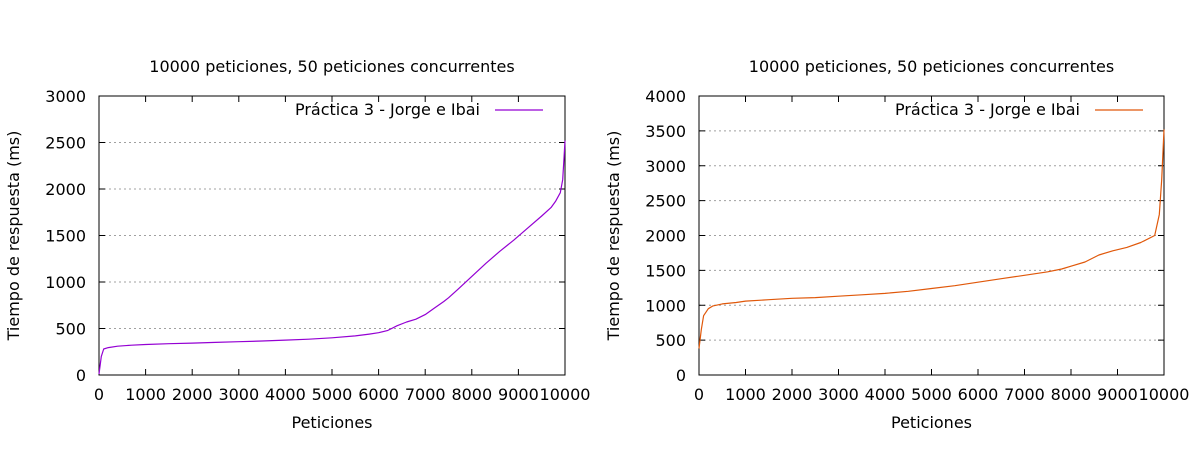  What do you see at coordinates (665, 96) in the screenshot?
I see `y-tick-label: 4000` at bounding box center [665, 96].